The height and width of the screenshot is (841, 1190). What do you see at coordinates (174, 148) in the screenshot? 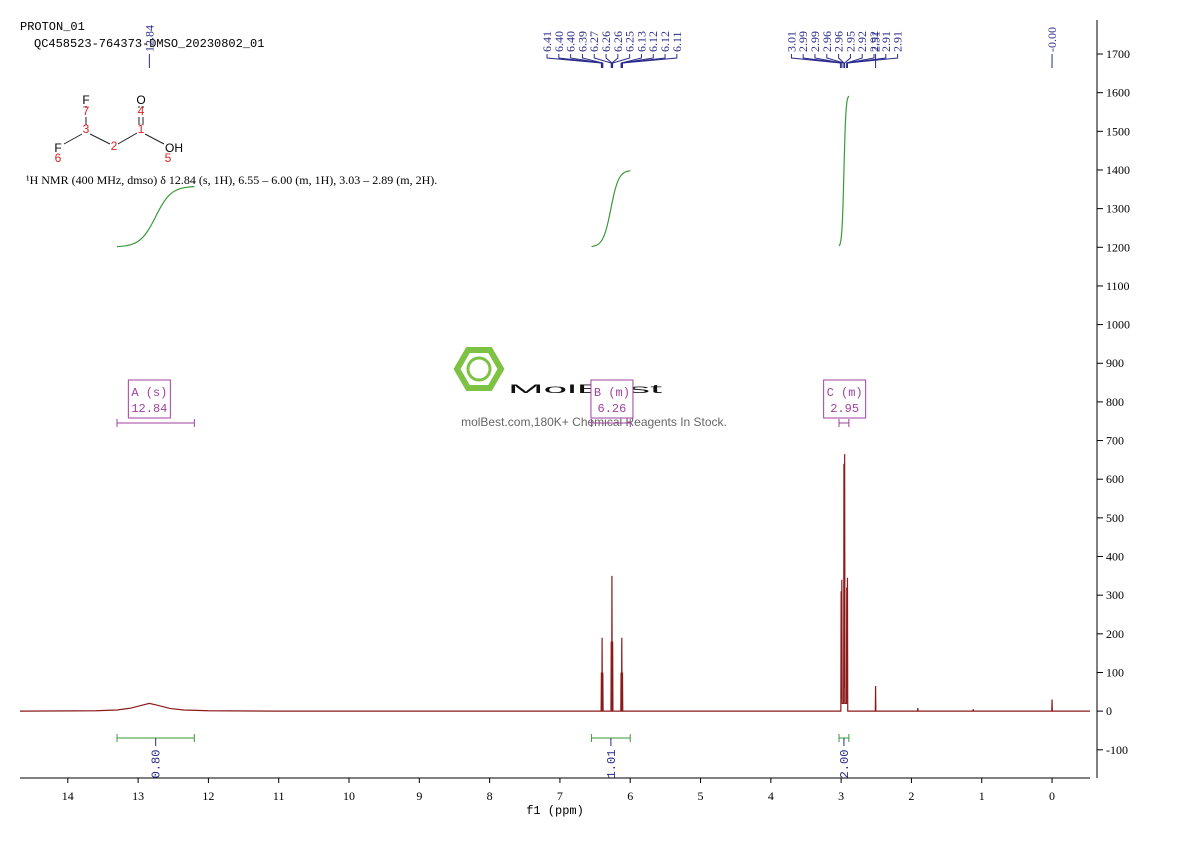
I see `atom: OH` at bounding box center [174, 148].